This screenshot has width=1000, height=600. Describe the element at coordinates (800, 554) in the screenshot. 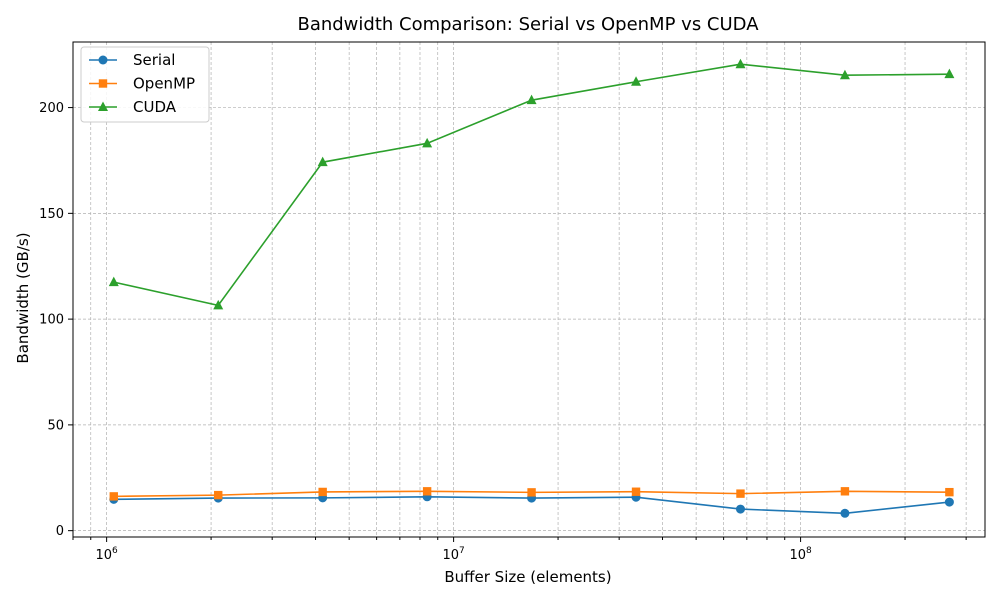

I see `x-tick-label: 10⁸` at that location.